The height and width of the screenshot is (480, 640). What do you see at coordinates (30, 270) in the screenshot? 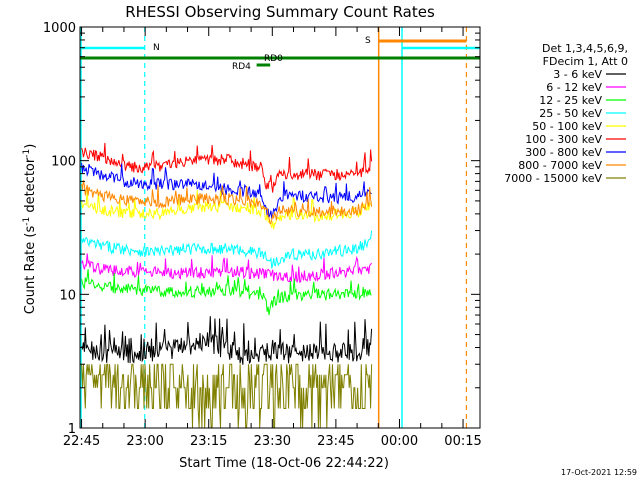
I see `y-axis-label-part1: Count Rate (s` at bounding box center [30, 270].